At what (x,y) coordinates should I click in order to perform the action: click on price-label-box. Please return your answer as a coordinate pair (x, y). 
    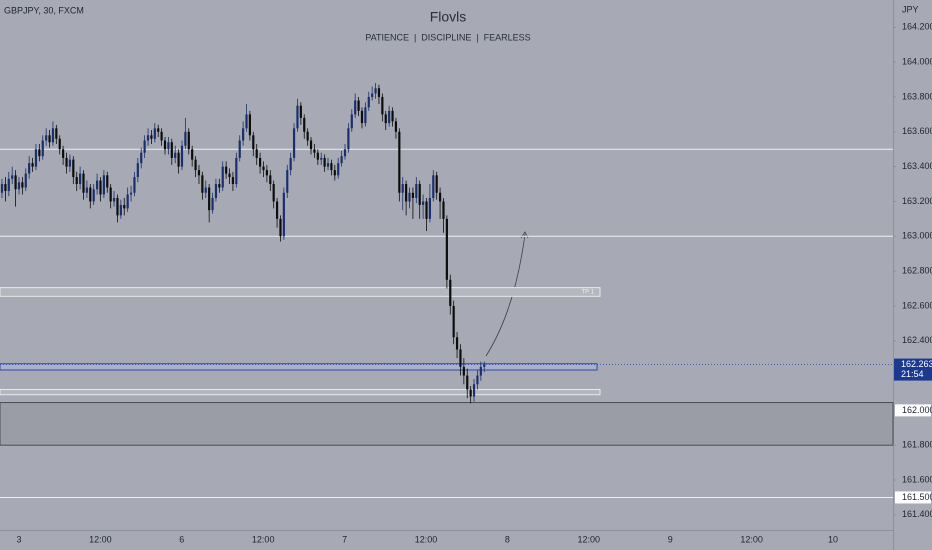
    Looking at the image, I should click on (913, 410).